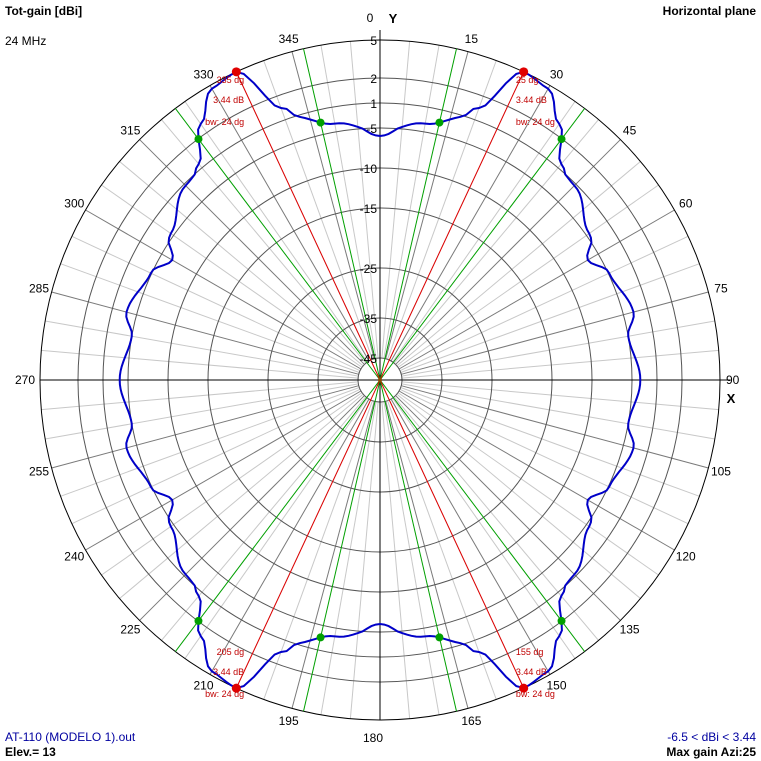  What do you see at coordinates (393, 18) in the screenshot?
I see `y-axis-label: Y` at bounding box center [393, 18].